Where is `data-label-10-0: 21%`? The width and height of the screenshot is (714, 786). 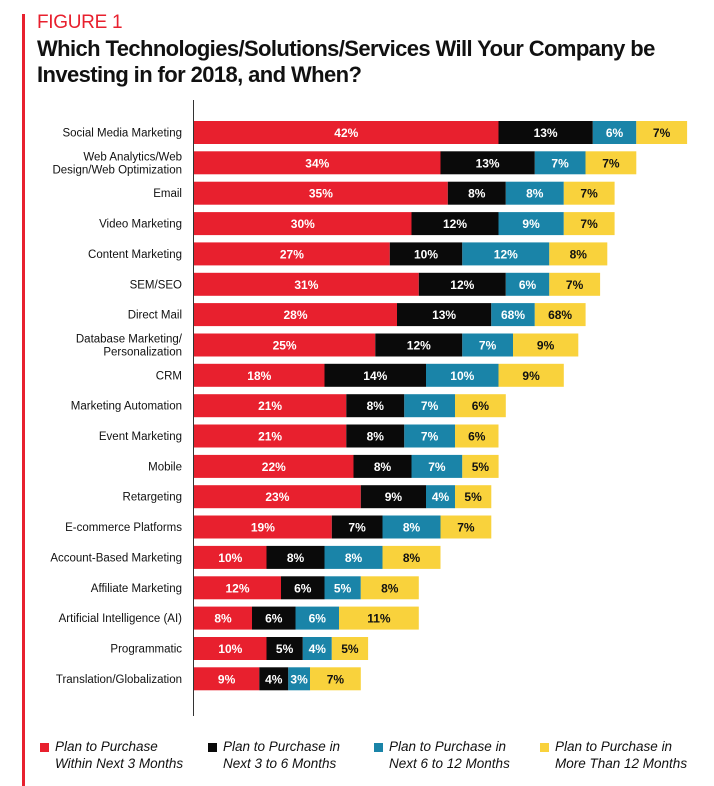
data-label-10-0: 21% is located at coordinates (270, 437).